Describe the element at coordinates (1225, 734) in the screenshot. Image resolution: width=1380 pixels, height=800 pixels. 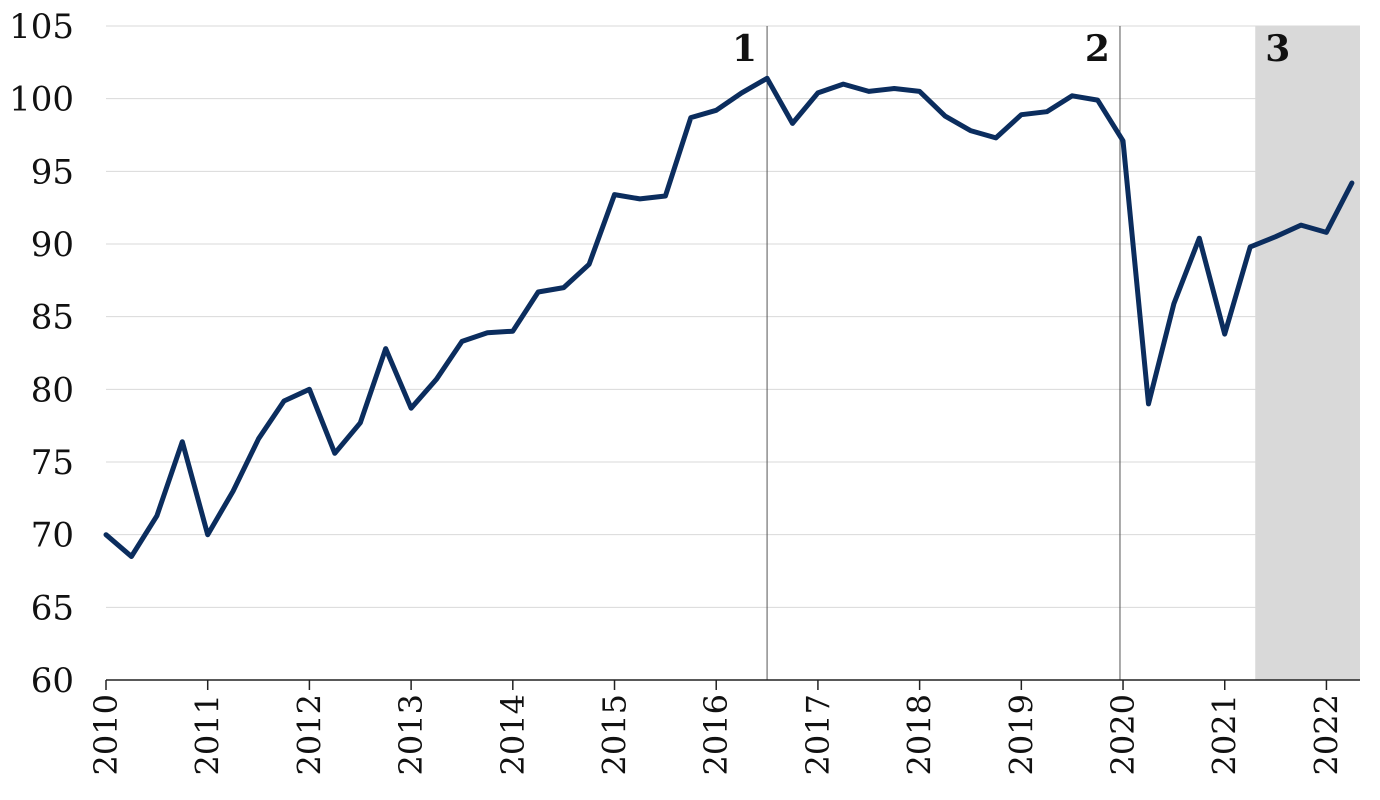
I see `x-tick-label-2021: 2021` at that location.